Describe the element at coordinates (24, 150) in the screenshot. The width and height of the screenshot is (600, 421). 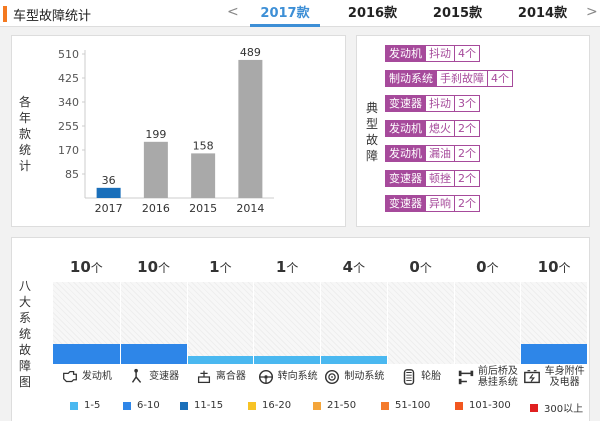
I see `side-label-char: 统` at that location.